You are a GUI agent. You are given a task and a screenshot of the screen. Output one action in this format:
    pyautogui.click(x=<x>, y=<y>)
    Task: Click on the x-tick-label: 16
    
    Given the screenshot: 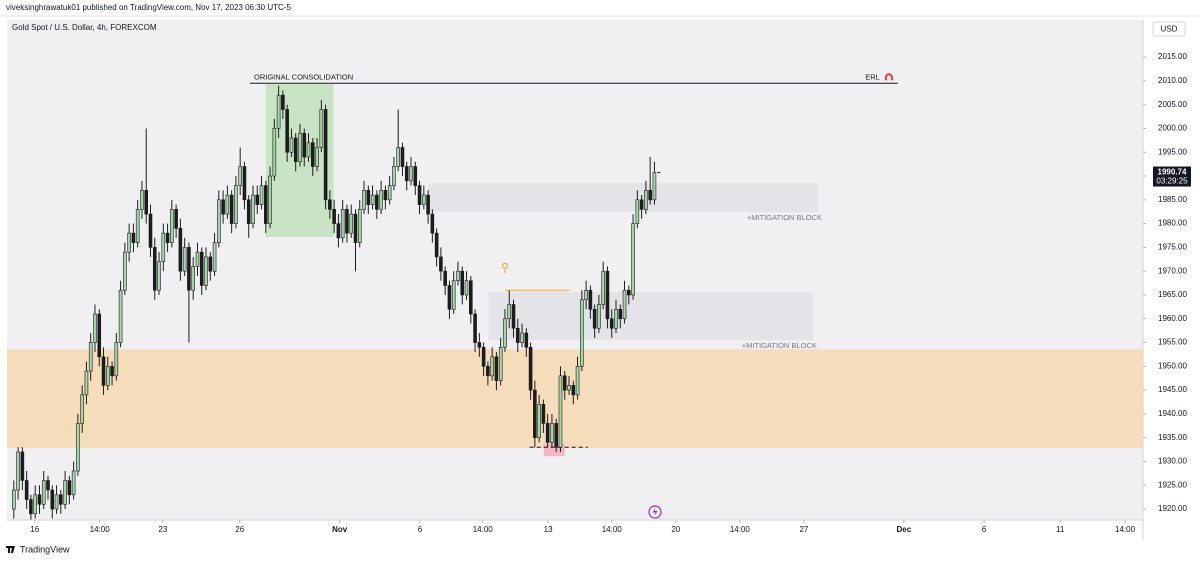 What is the action you would take?
    pyautogui.click(x=34, y=529)
    